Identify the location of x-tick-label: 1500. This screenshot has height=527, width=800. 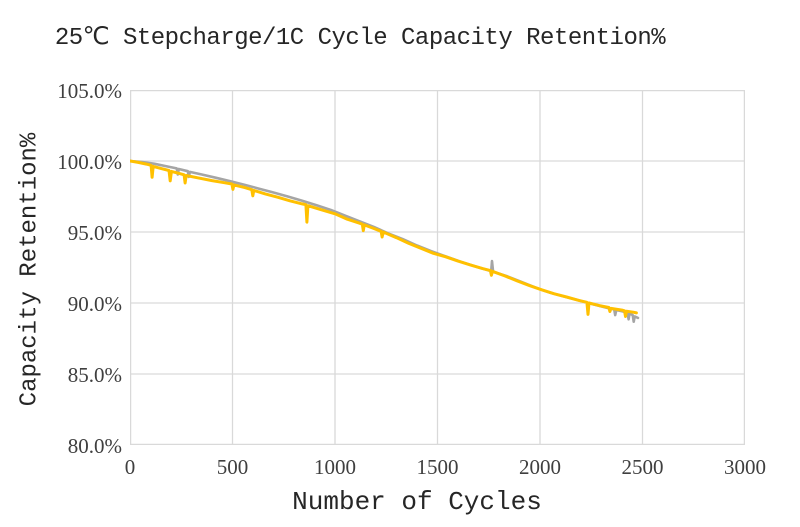
(437, 467).